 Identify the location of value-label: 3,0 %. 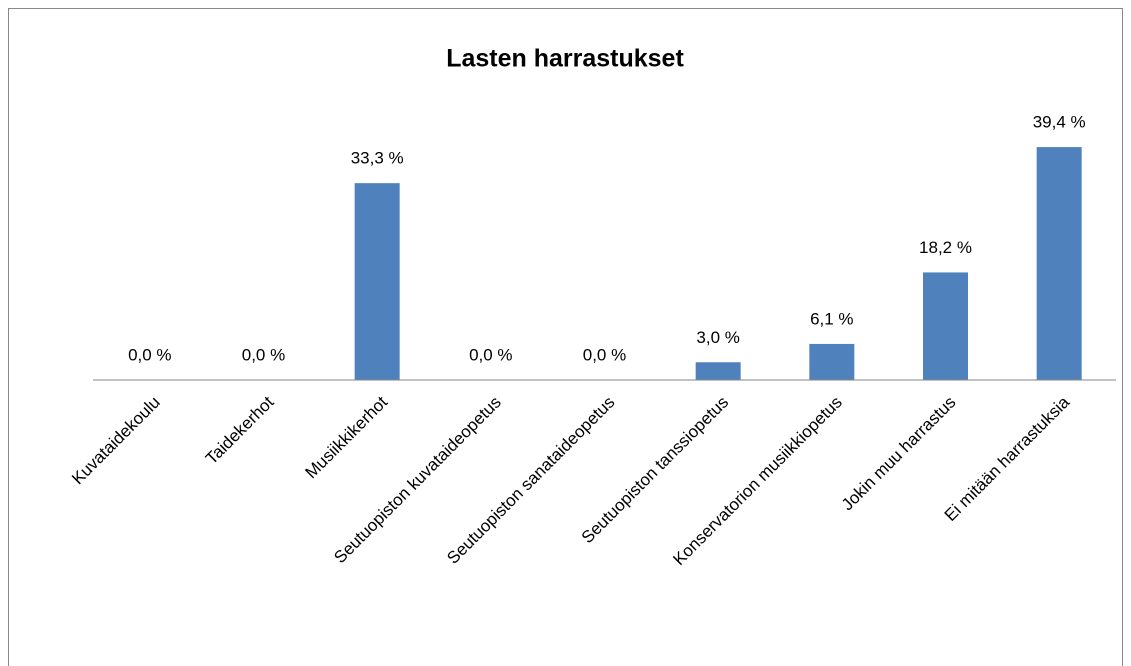
(717, 337).